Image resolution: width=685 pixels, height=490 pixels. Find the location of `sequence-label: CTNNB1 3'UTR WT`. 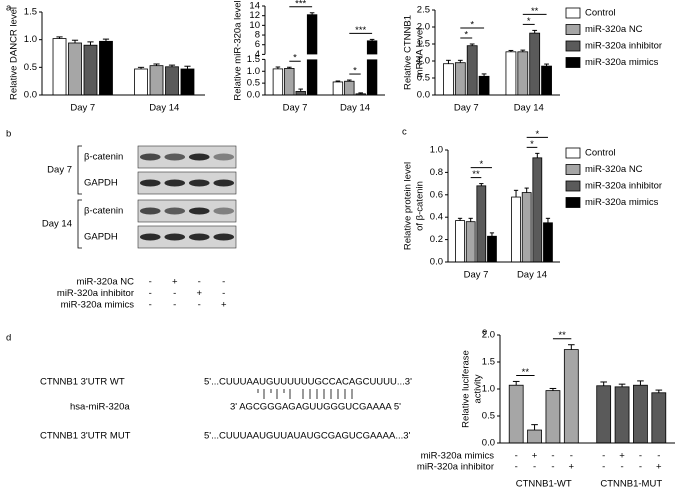

sequence-label: CTNNB1 3'UTR WT is located at coordinates (82, 382).